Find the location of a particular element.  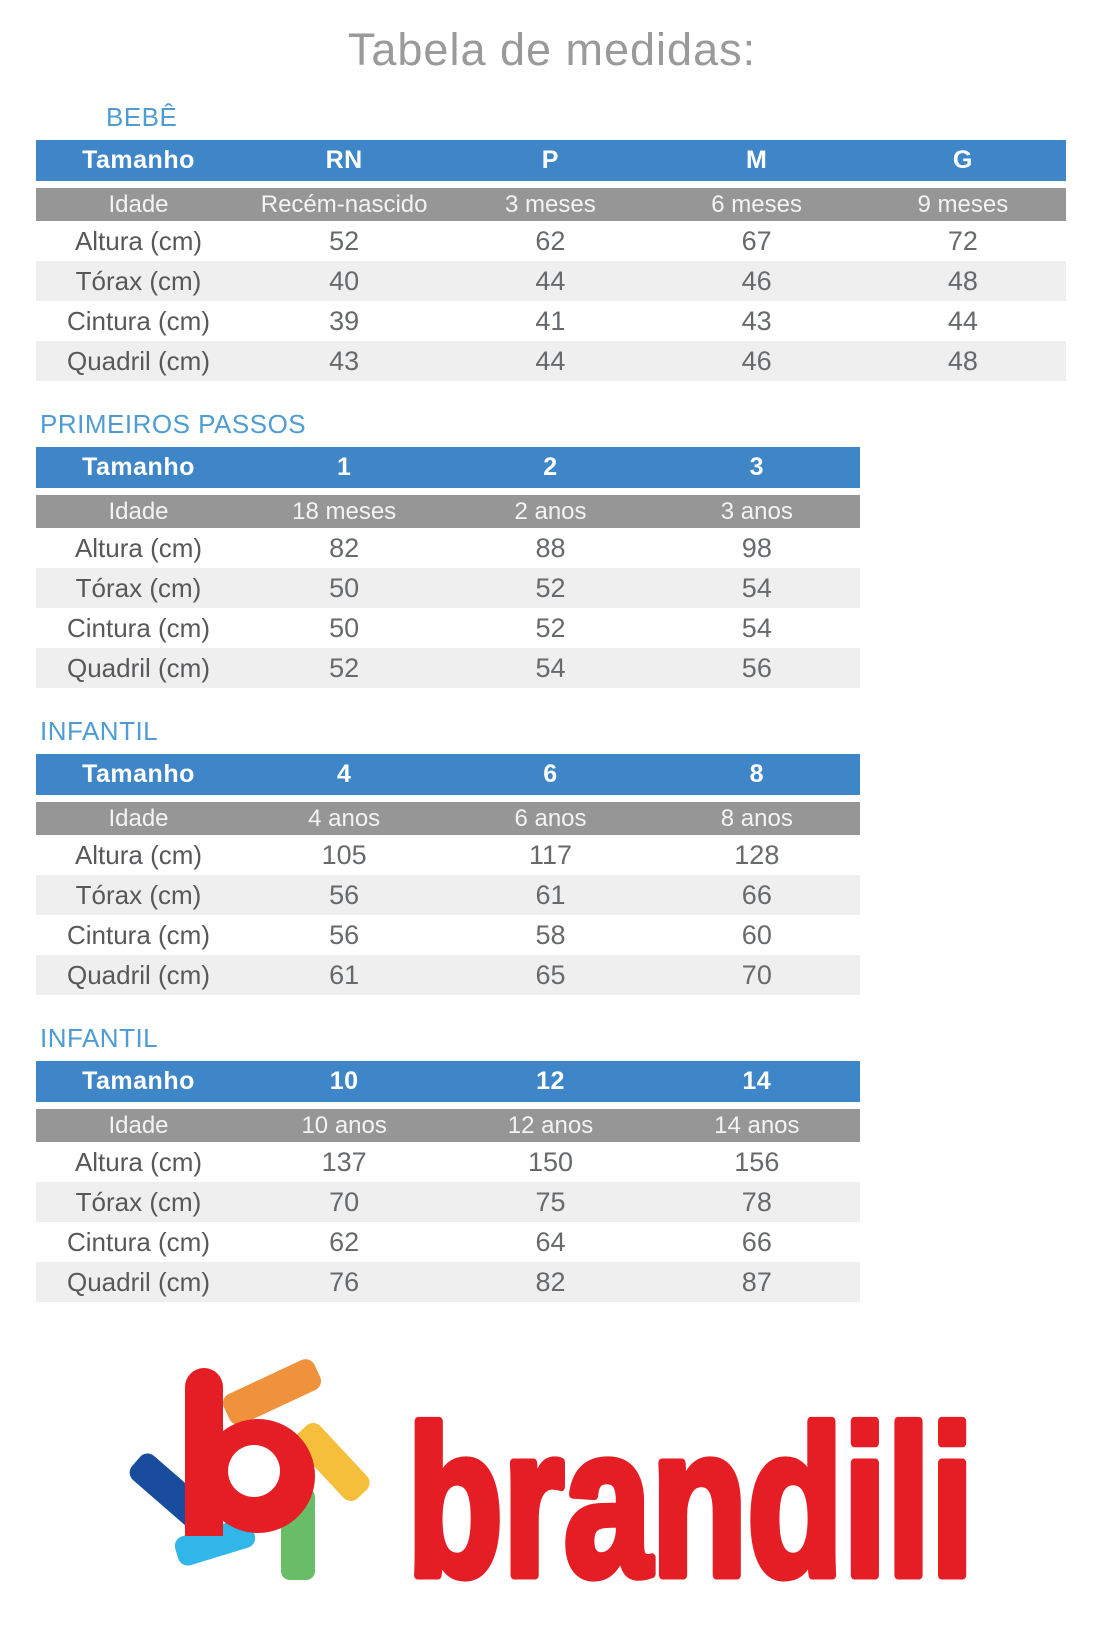

table-header-row: Tamanho RN P M G is located at coordinates (551, 160).